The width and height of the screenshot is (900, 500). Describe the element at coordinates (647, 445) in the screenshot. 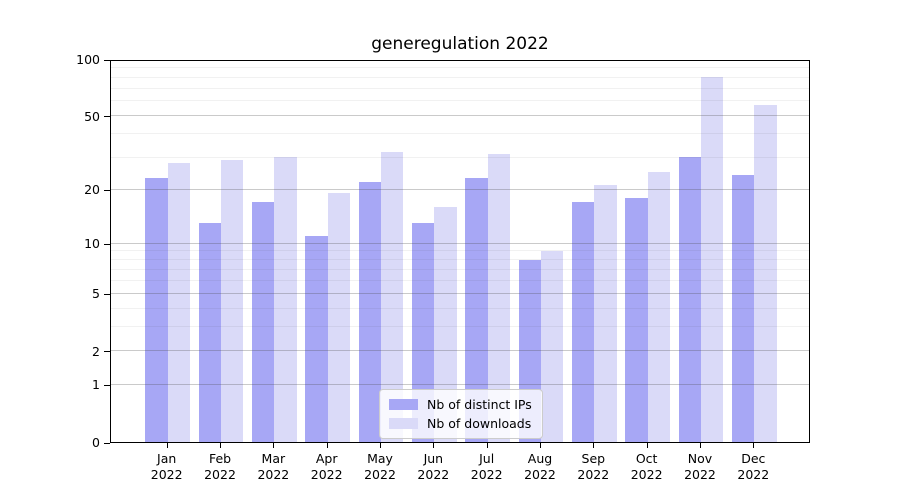

I see `x-tick-oct` at that location.